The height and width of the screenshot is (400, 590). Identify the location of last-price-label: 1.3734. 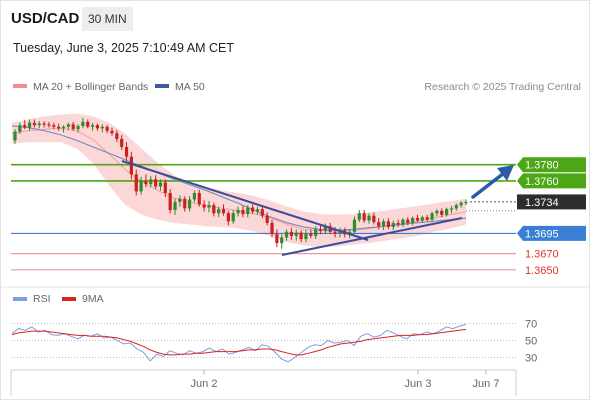
(542, 203).